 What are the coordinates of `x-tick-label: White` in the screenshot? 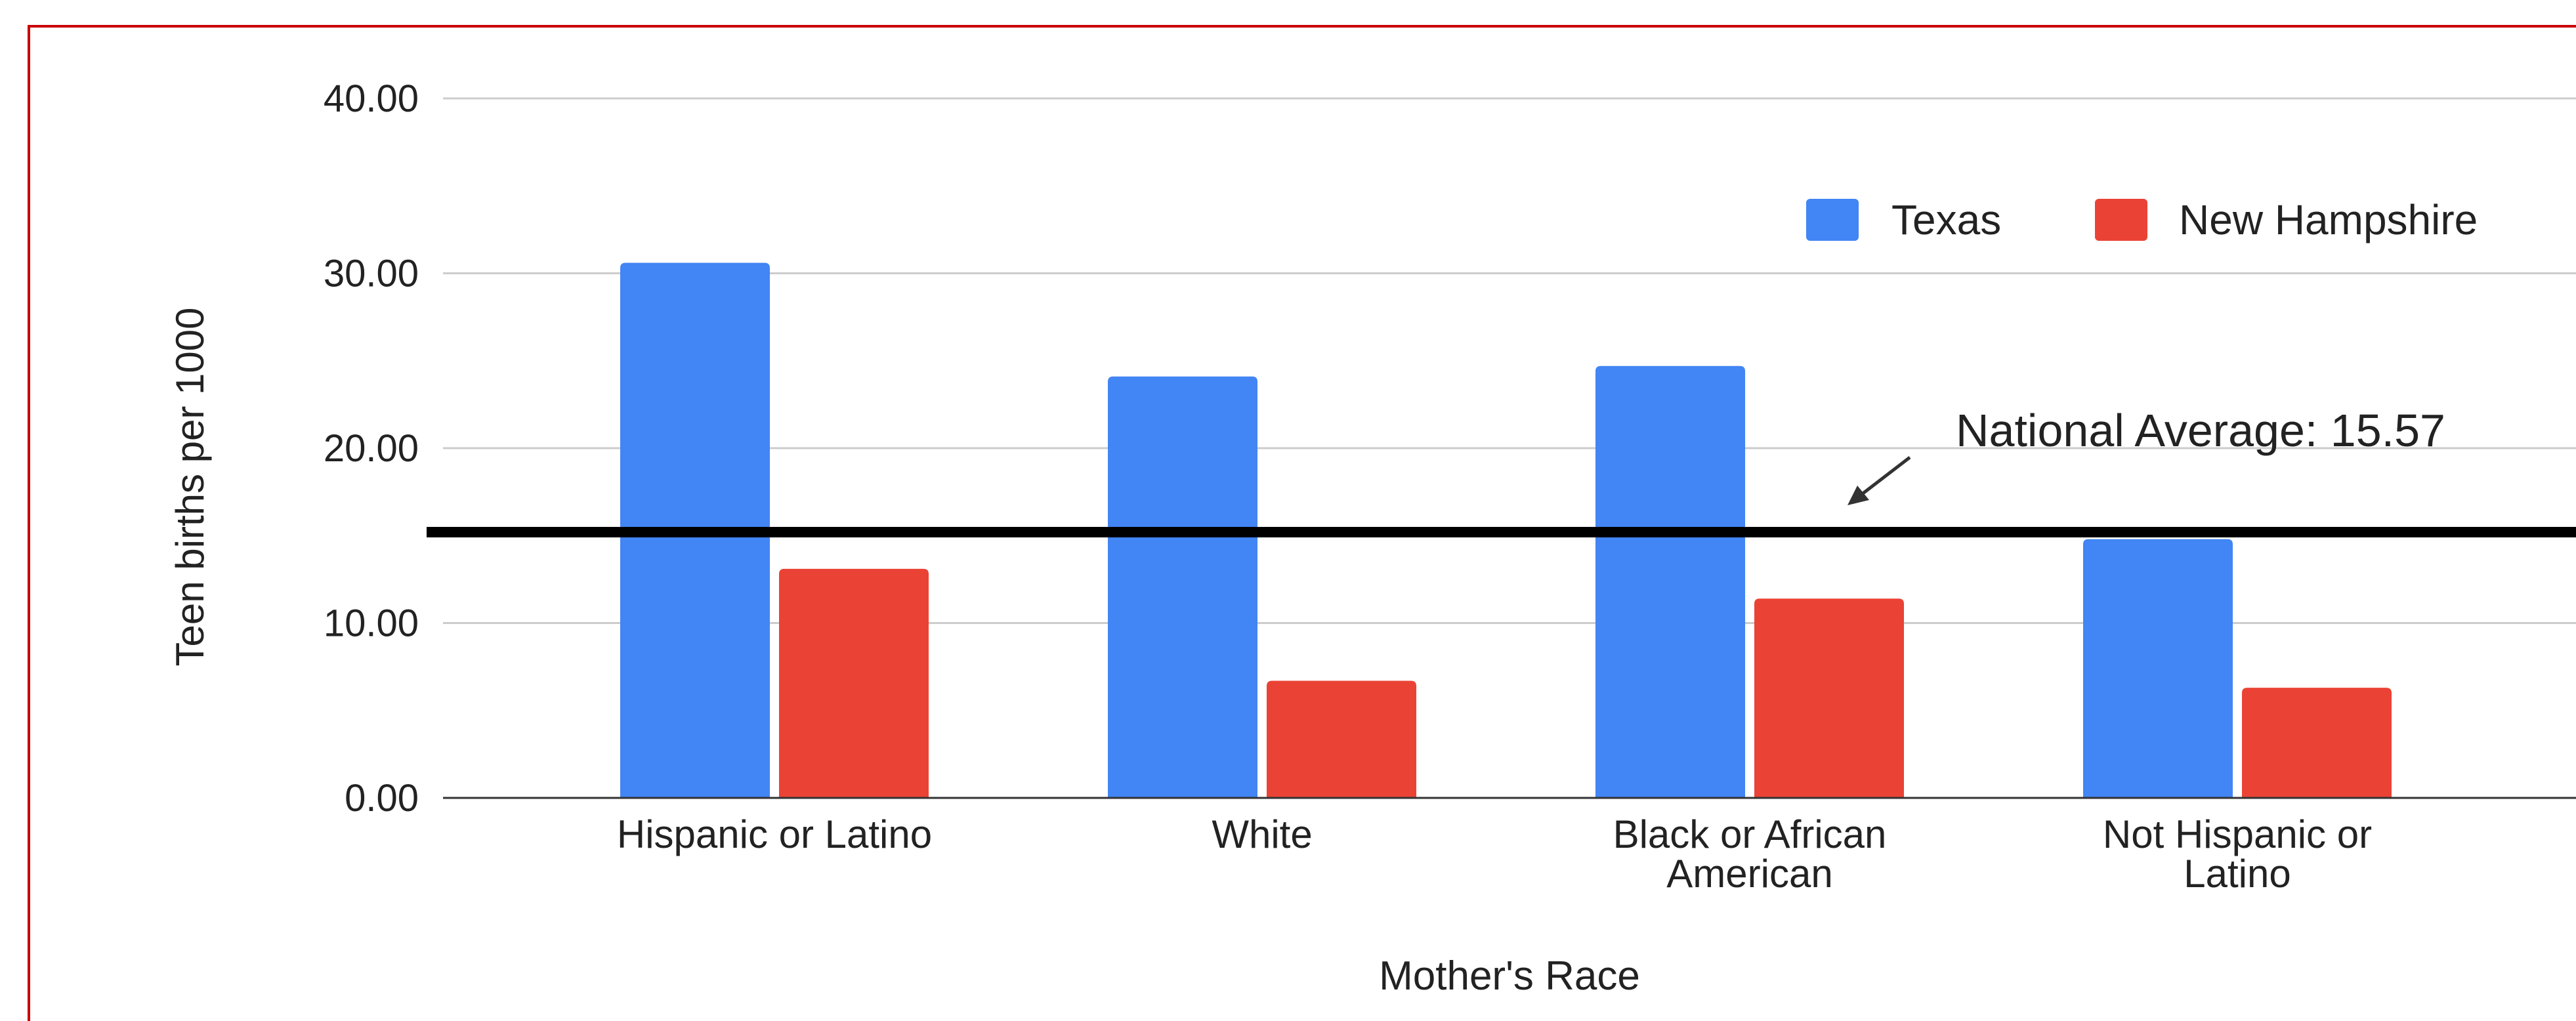 It's located at (1262, 834).